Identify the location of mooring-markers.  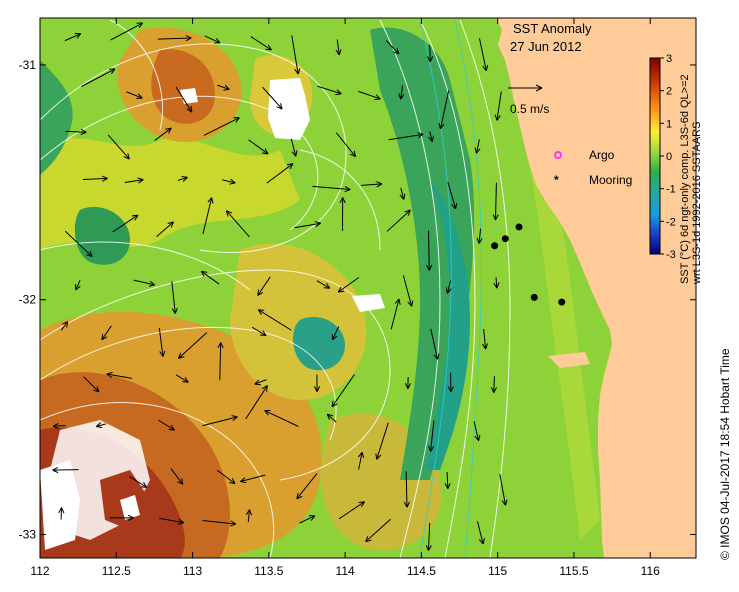
(528, 264).